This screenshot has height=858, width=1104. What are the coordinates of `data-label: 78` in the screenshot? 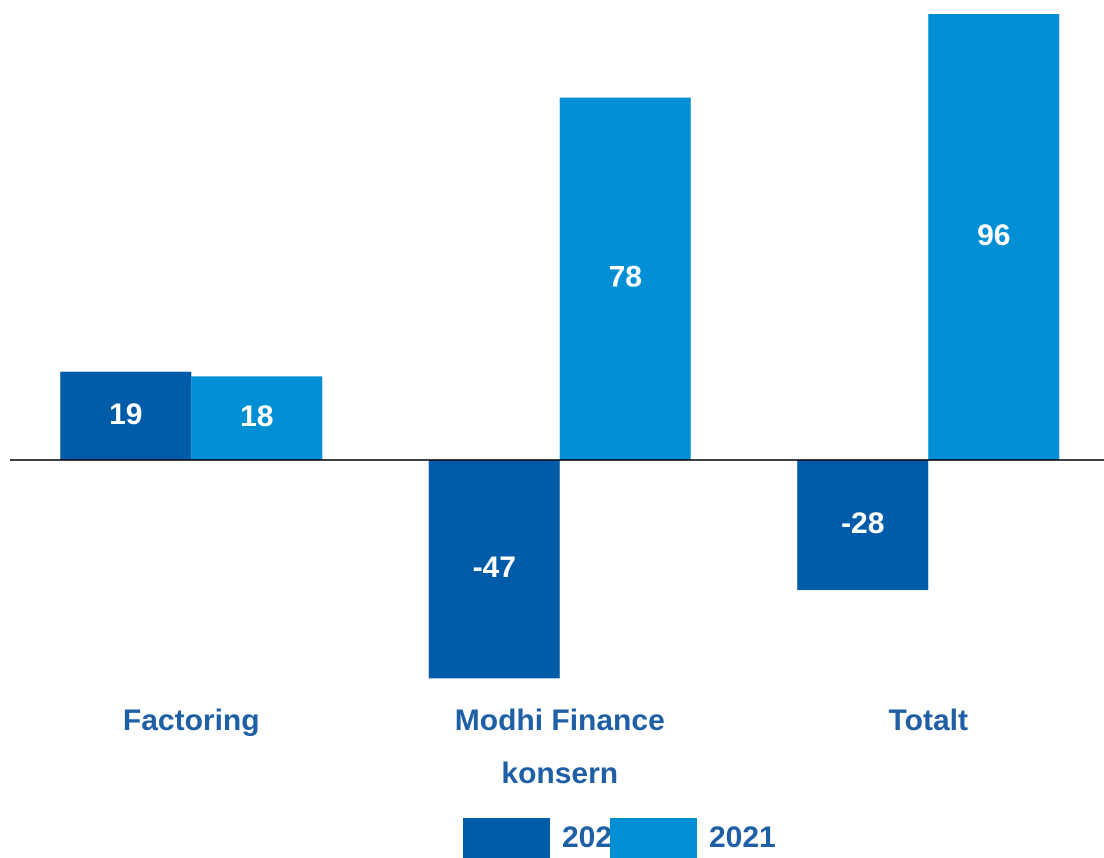 It's located at (625, 277).